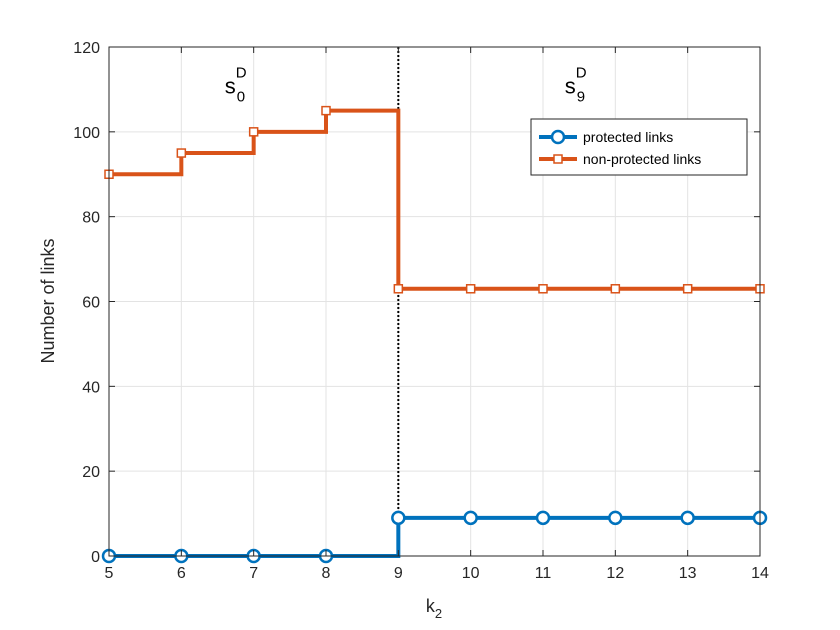 Image resolution: width=840 pixels, height=630 pixels. I want to click on state-label: sD 9, so click(576, 85).